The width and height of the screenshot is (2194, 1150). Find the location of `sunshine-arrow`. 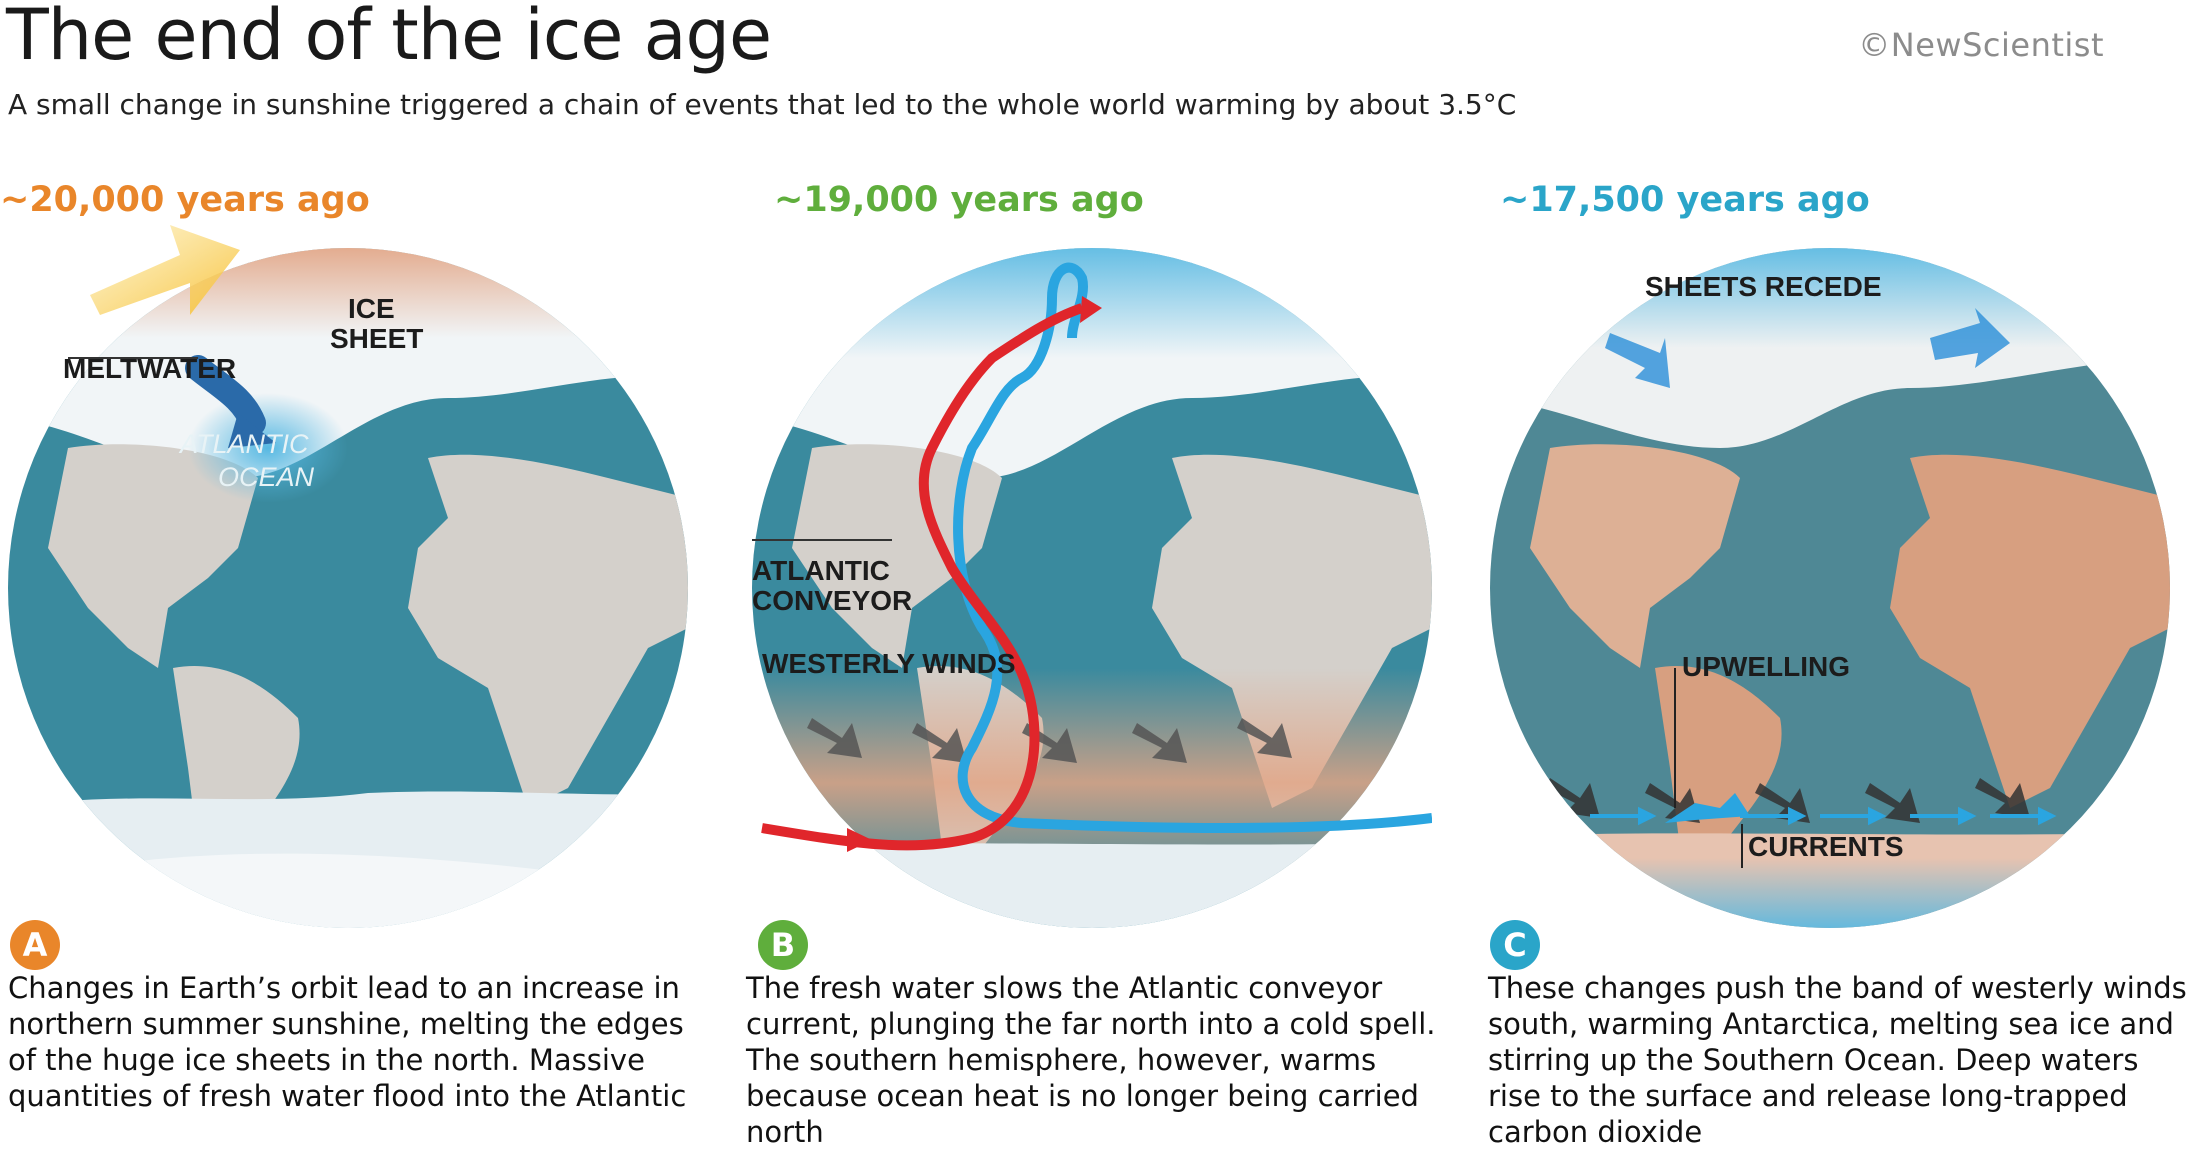

sunshine-arrow is located at coordinates (165, 270).